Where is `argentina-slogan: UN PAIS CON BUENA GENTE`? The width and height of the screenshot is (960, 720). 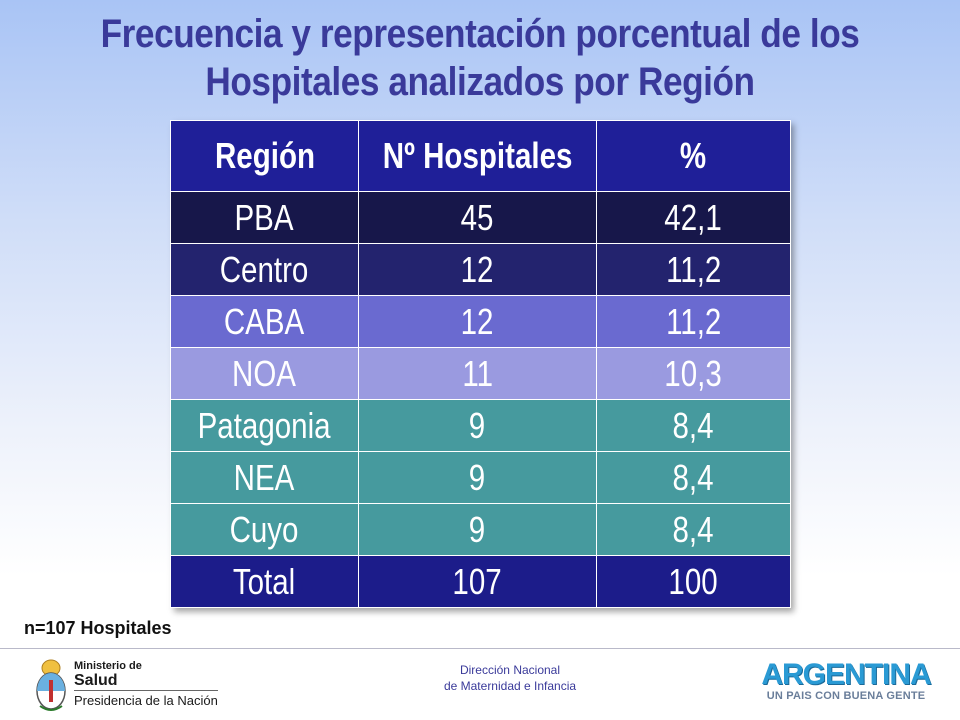
argentina-slogan: UN PAIS CON BUENA GENTE is located at coordinates (846, 696).